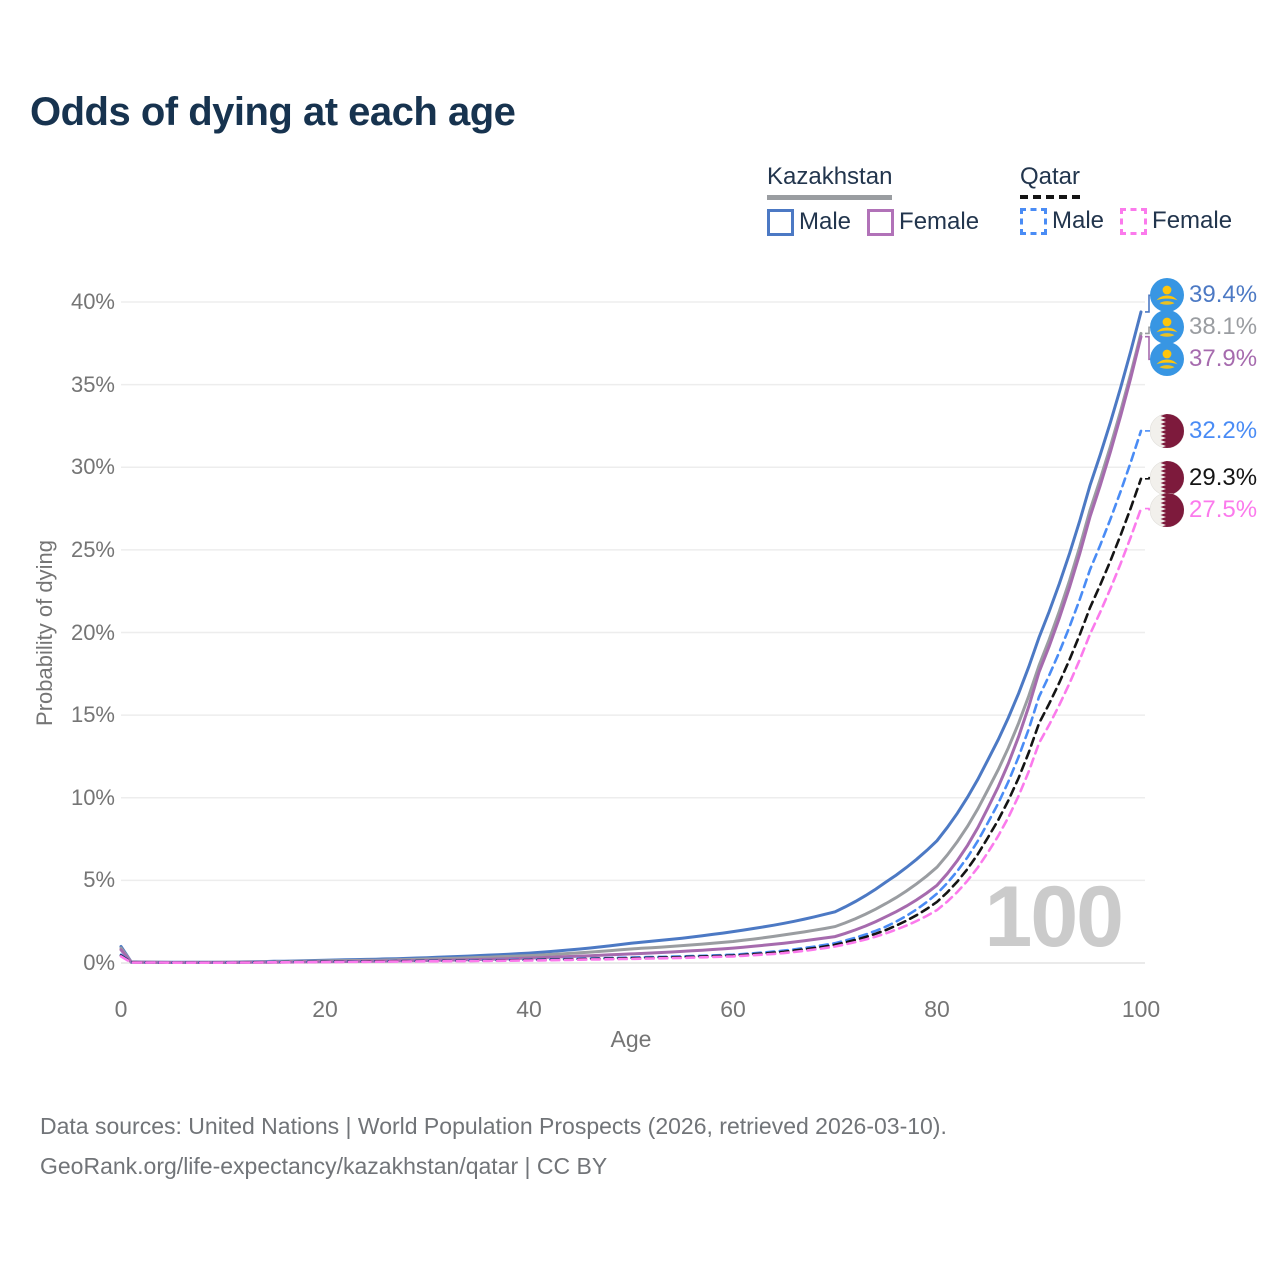 Image resolution: width=1280 pixels, height=1280 pixels. I want to click on x-tick-label: 20, so click(325, 1009).